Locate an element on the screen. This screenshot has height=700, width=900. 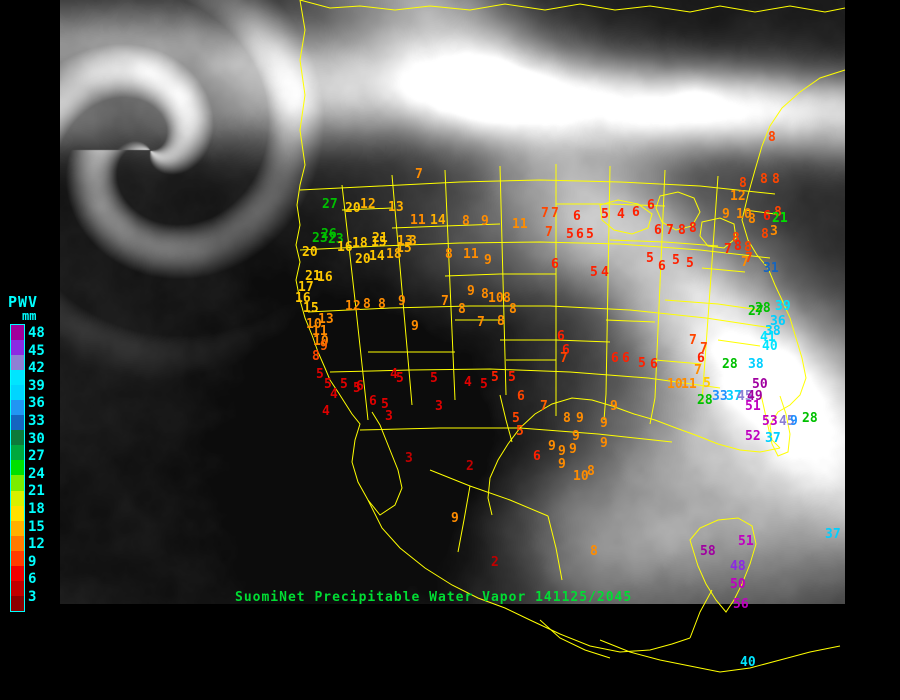
pwv-station-value: 49 is located at coordinates (755, 396).